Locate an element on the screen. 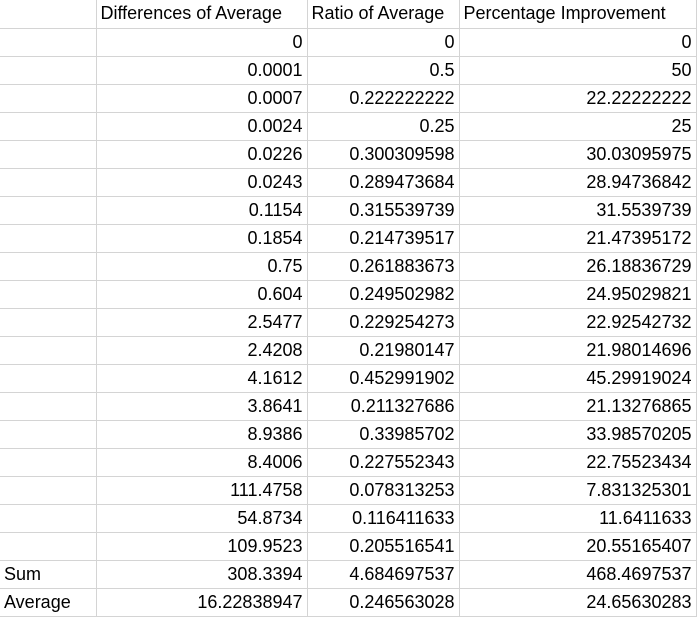 This screenshot has height=638, width=699. ratio-cell: 0.211327686 is located at coordinates (383, 406).